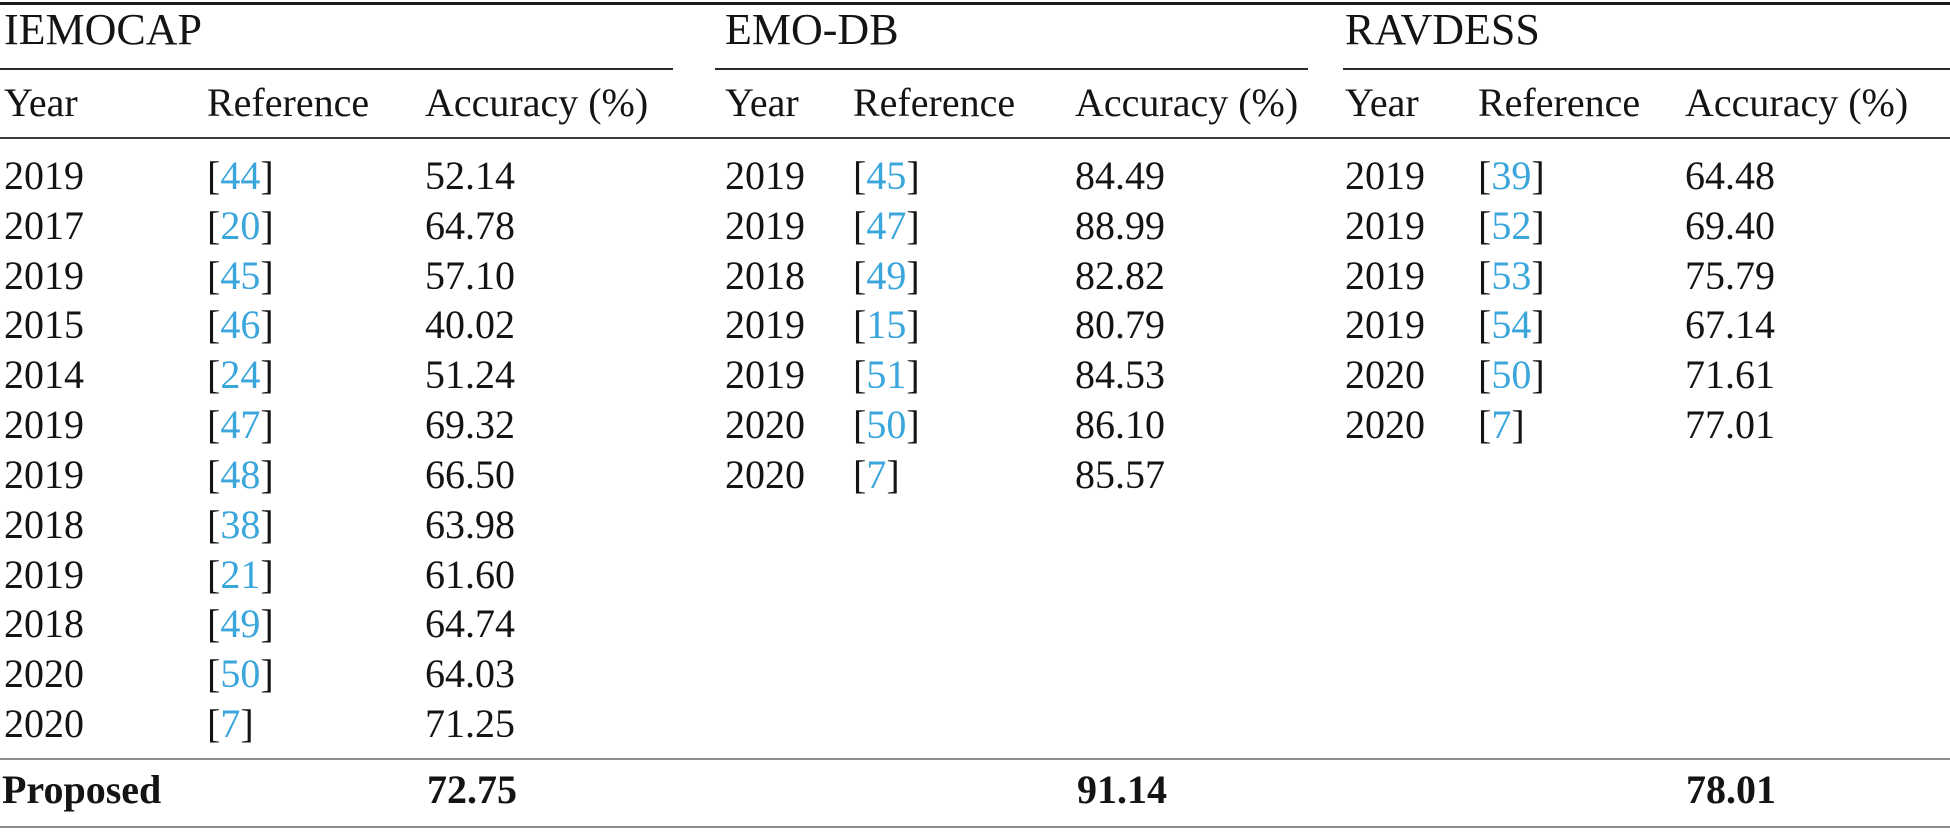  Describe the element at coordinates (1581, 325) in the screenshot. I see `reference-cell: [54]` at that location.